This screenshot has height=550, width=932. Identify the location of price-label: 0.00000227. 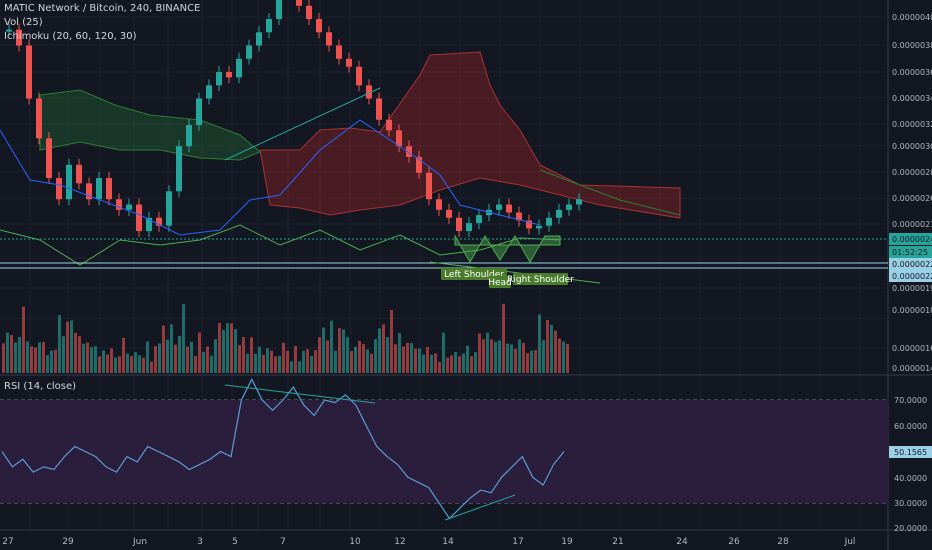
(912, 264).